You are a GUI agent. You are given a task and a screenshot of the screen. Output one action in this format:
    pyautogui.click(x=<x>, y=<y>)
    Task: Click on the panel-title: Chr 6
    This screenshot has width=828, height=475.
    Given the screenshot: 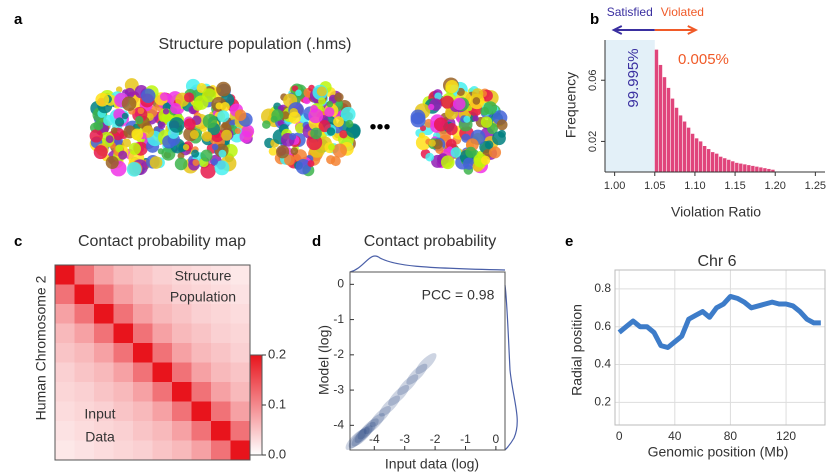 What is the action you would take?
    pyautogui.click(x=716, y=261)
    